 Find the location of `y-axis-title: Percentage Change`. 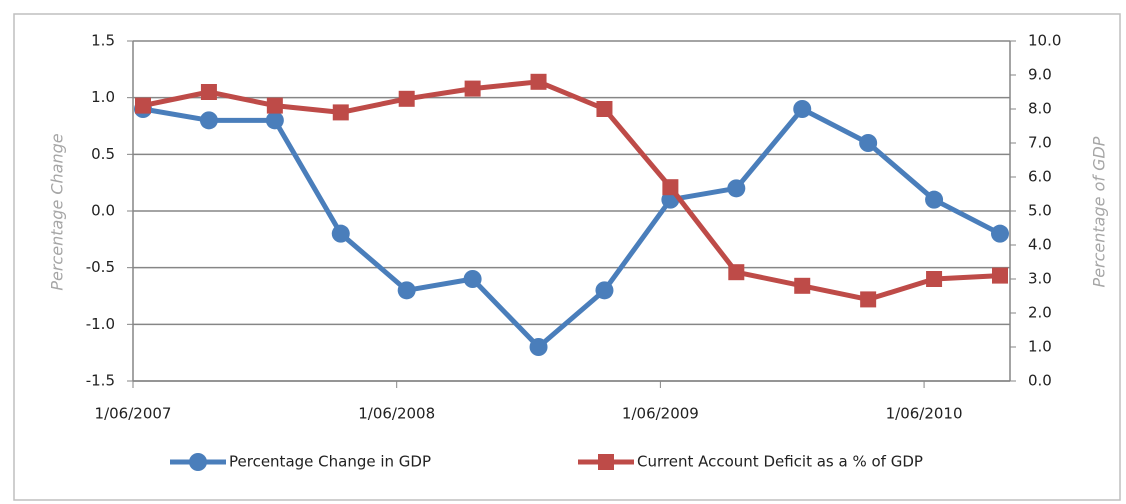

y-axis-title: Percentage Change is located at coordinates (57, 211).